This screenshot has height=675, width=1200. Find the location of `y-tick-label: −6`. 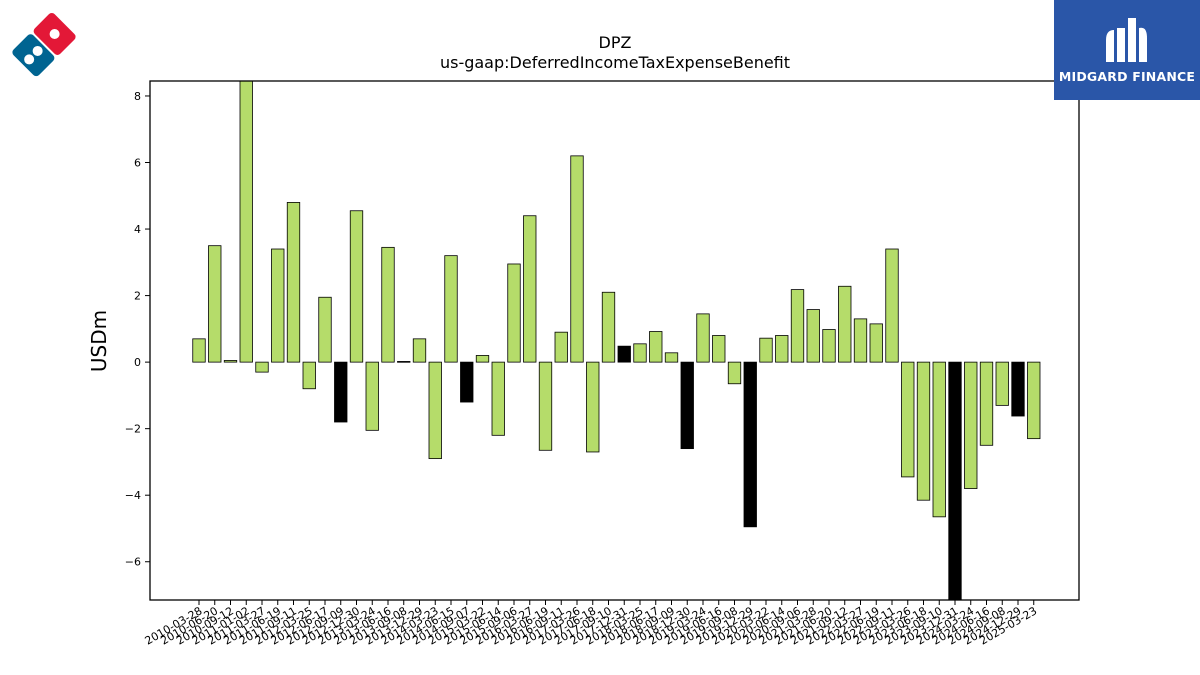

y-tick-label: −6 is located at coordinates (133, 562).